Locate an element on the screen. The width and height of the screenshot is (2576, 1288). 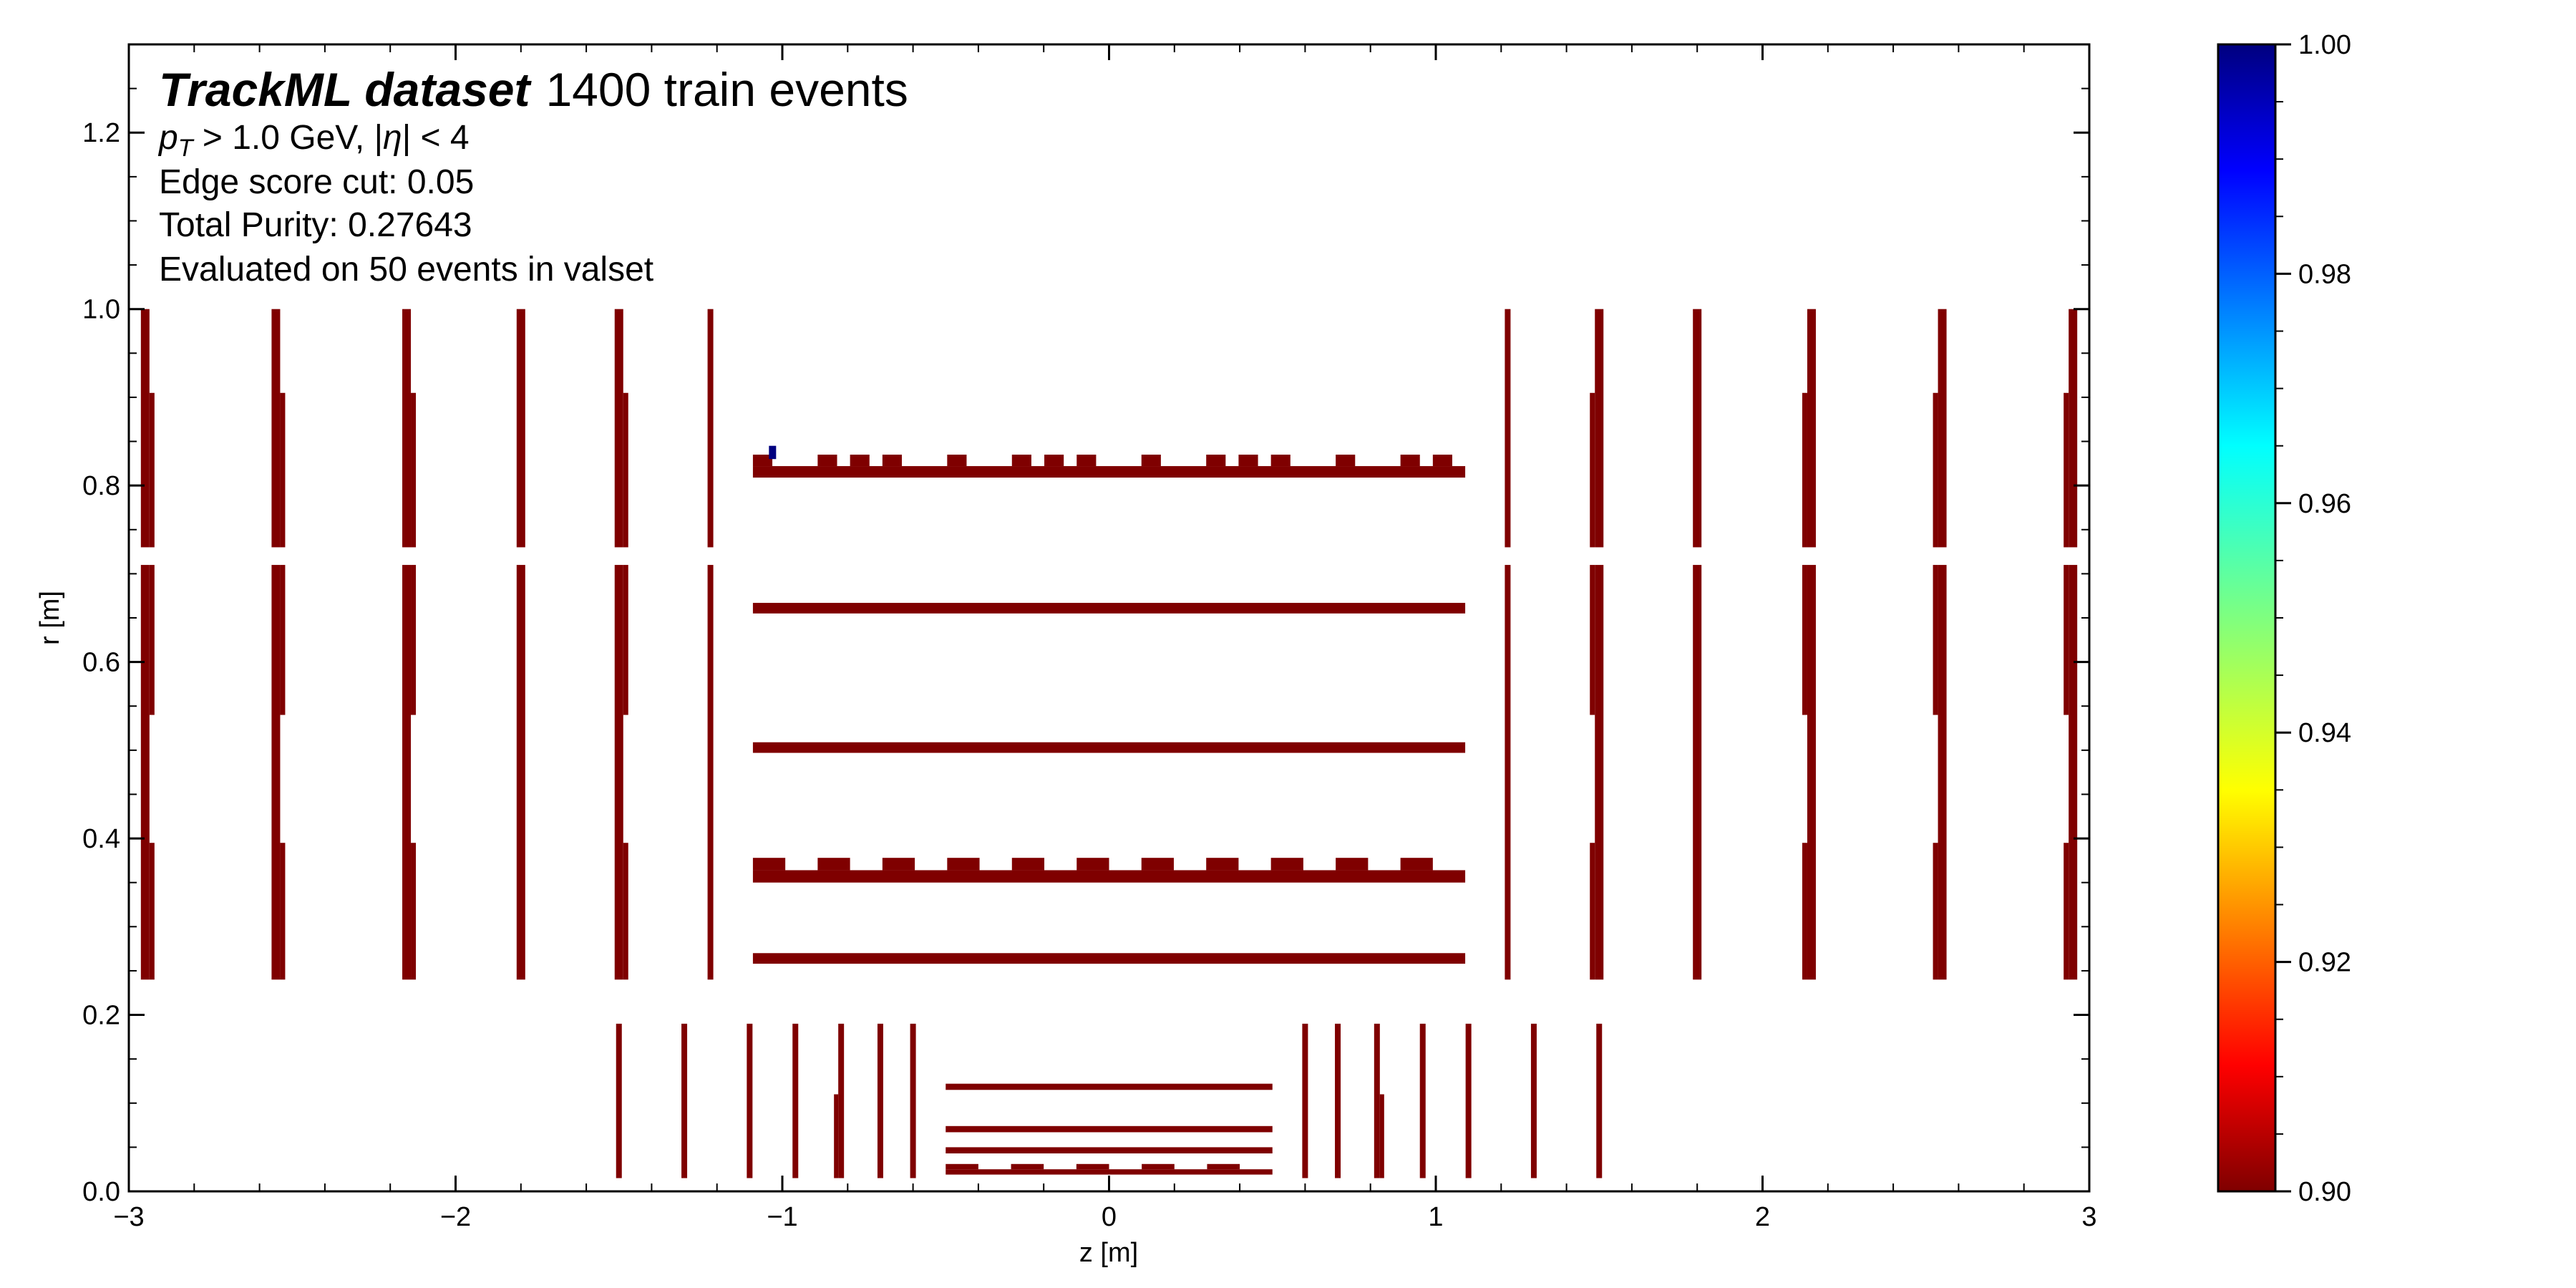
colorbar: 0.90 0.92 0.94 0.96 0.98 1.00 is located at coordinates (2284, 619).